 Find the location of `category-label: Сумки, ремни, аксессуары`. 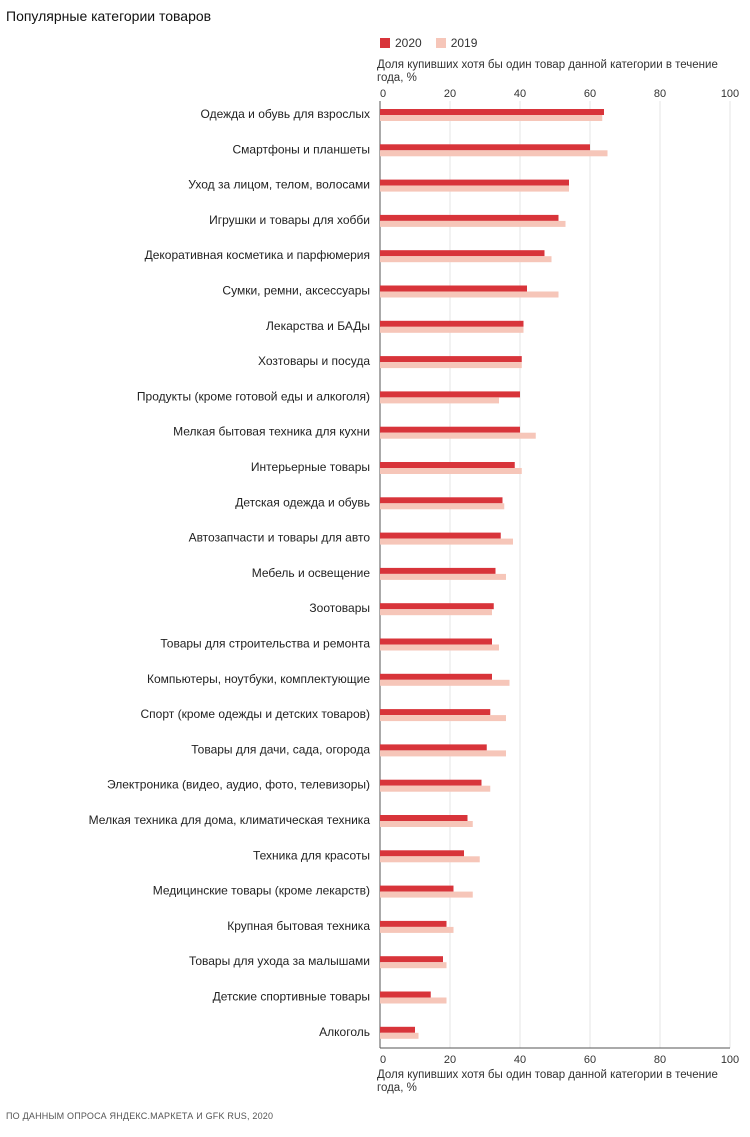

category-label: Сумки, ремни, аксессуары is located at coordinates (296, 291).